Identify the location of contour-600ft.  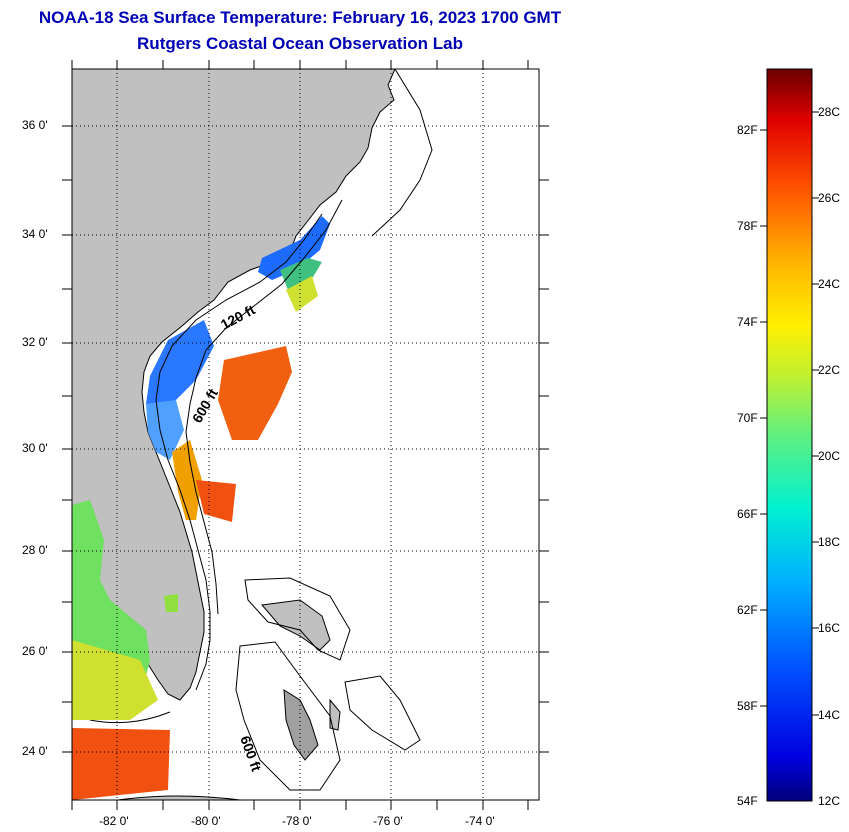
(264, 407).